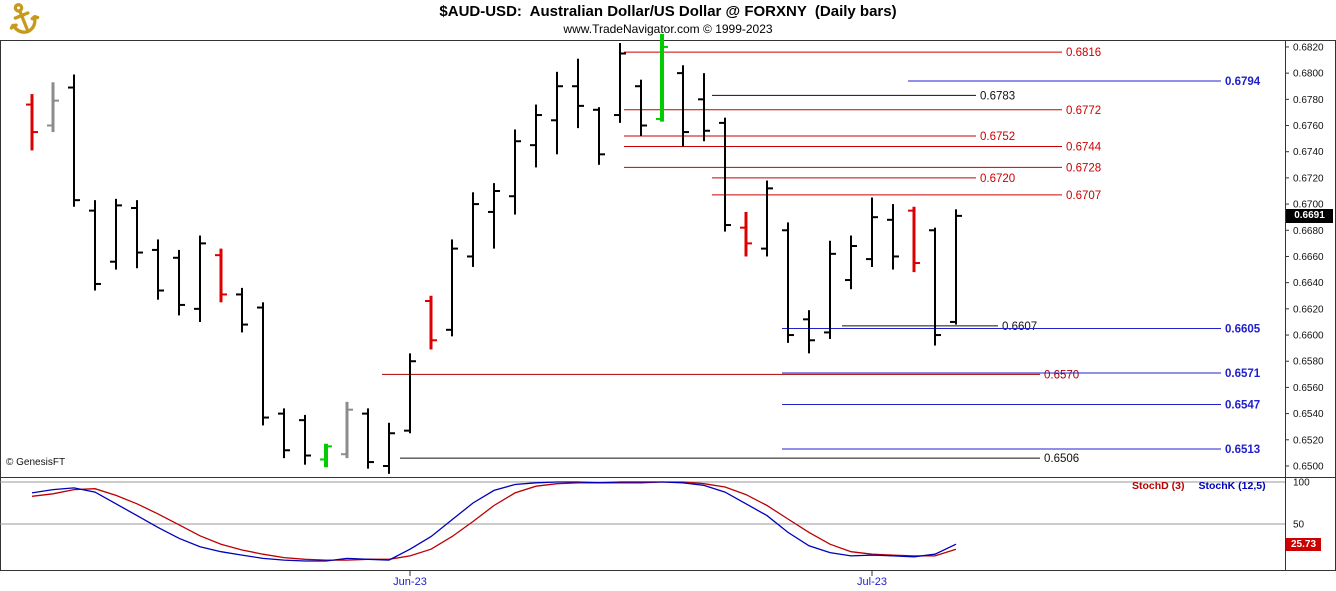 The image size is (1336, 591). Describe the element at coordinates (36, 462) in the screenshot. I see `genesis-watermark: © GenesisFT` at that location.